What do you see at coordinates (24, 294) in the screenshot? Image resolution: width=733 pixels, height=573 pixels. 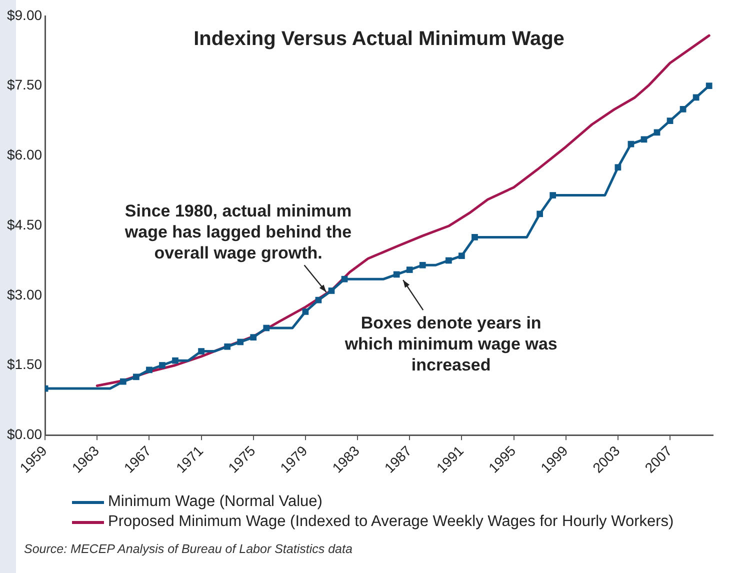 I see `y-tick-label: $3.00` at bounding box center [24, 294].